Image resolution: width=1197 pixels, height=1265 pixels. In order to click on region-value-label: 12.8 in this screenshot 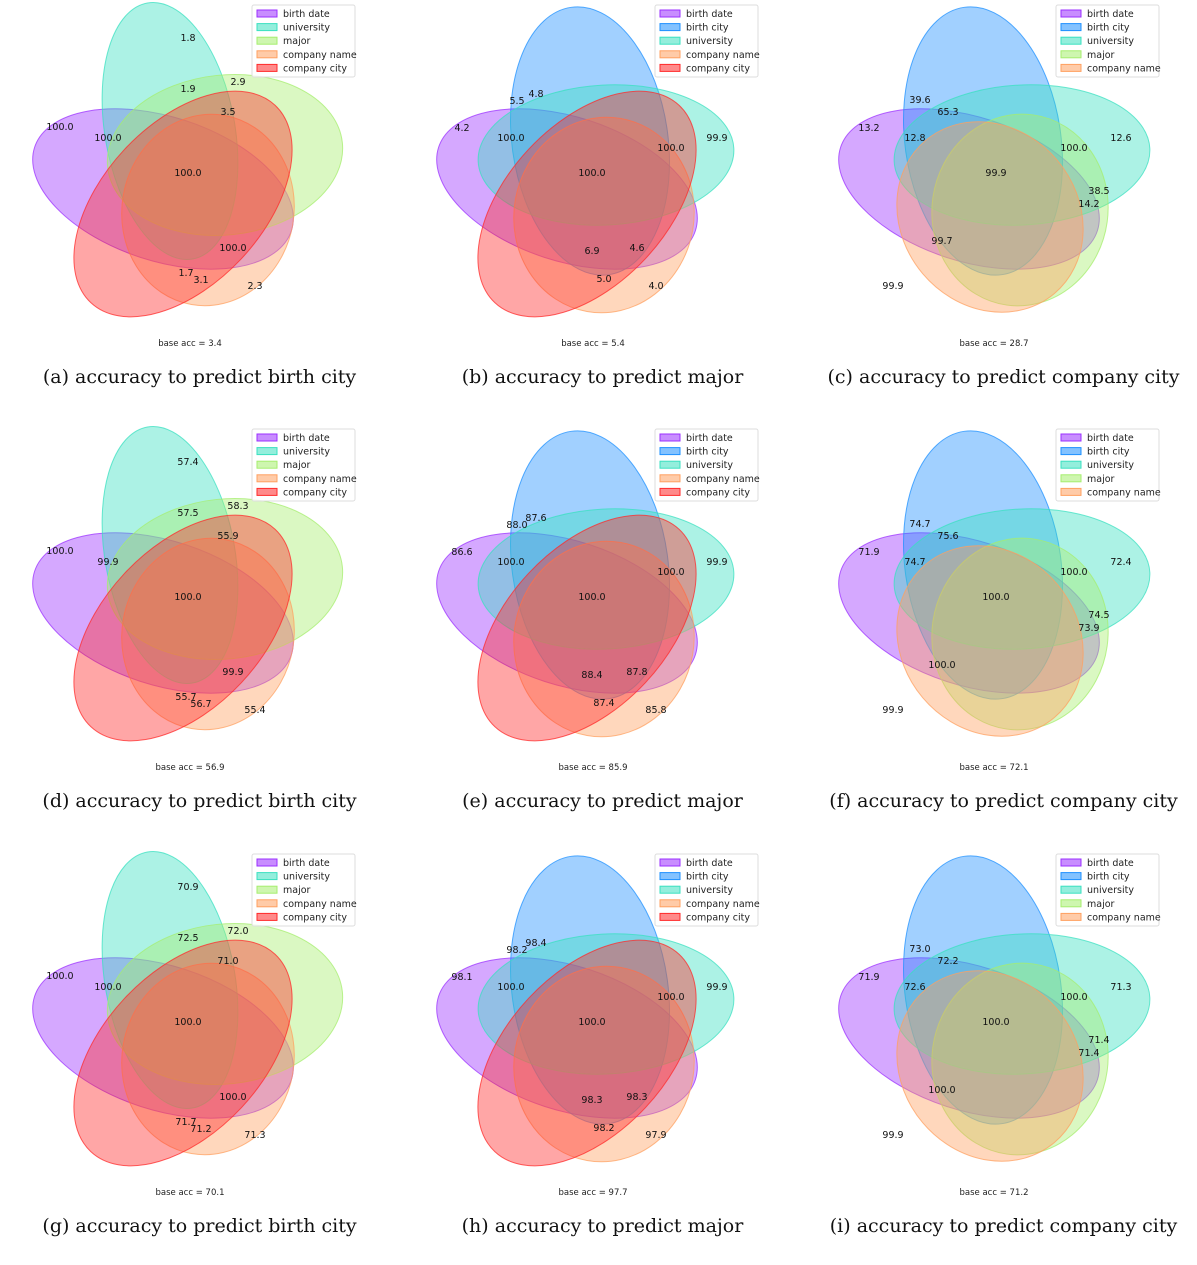, I will do `click(914, 138)`.